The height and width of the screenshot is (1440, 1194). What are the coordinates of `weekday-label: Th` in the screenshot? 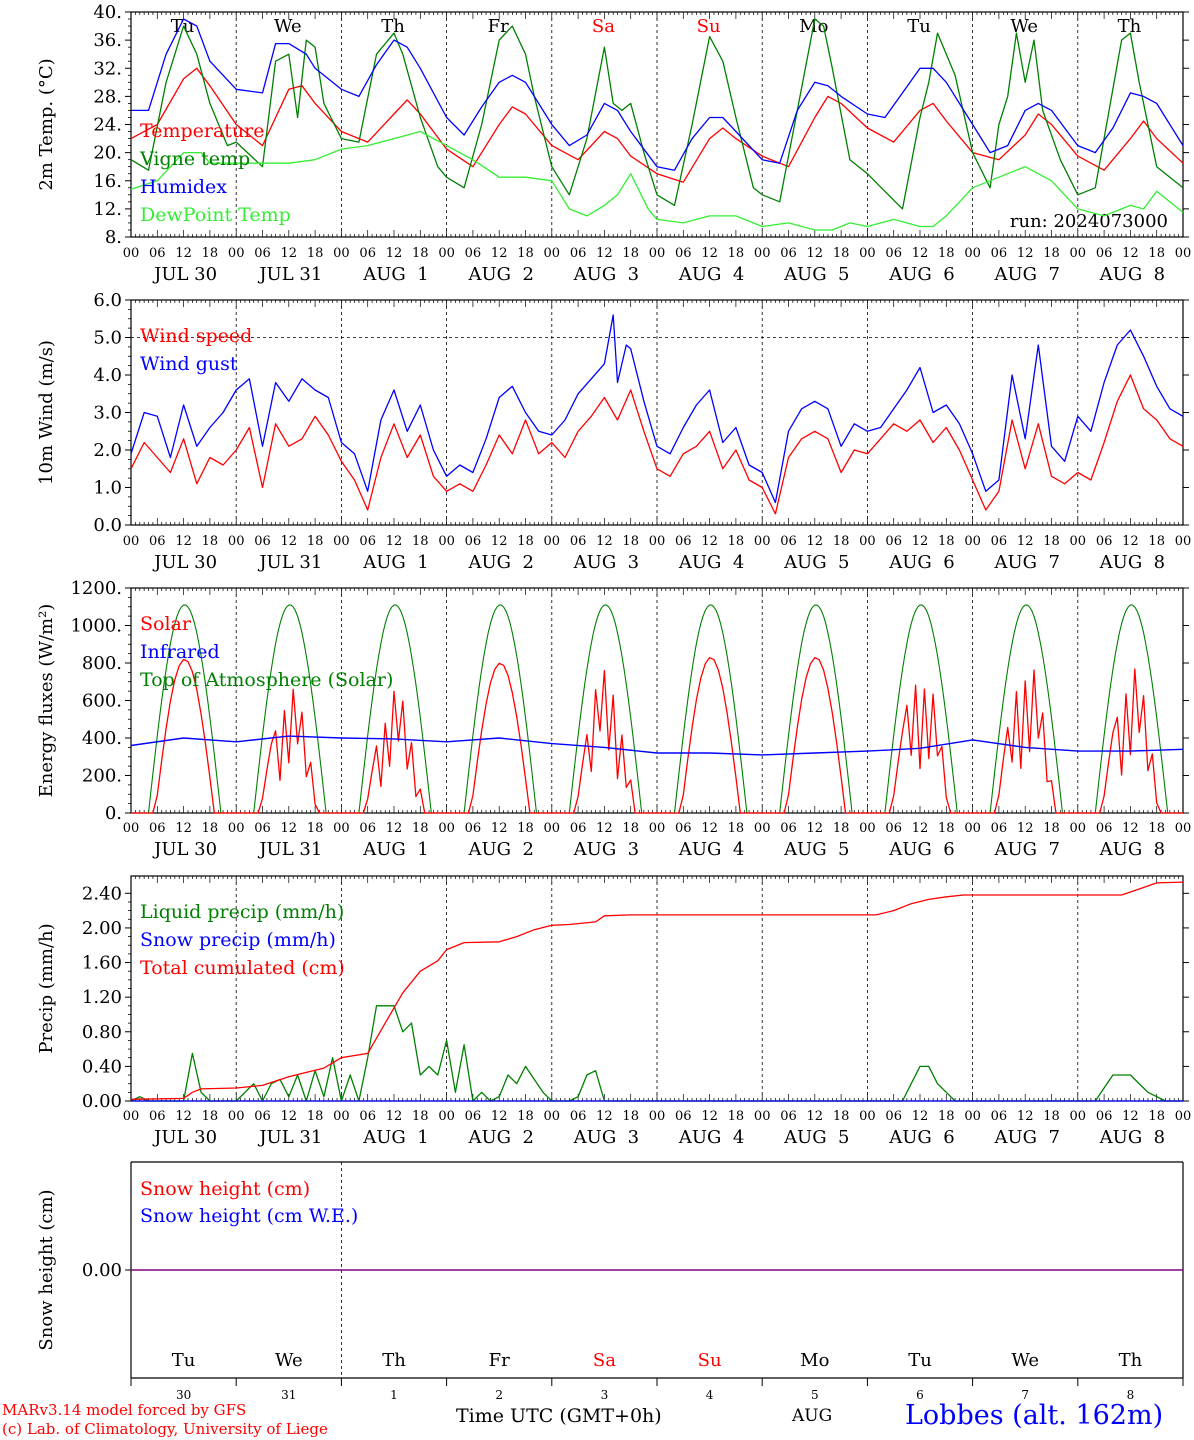 It's located at (394, 1360).